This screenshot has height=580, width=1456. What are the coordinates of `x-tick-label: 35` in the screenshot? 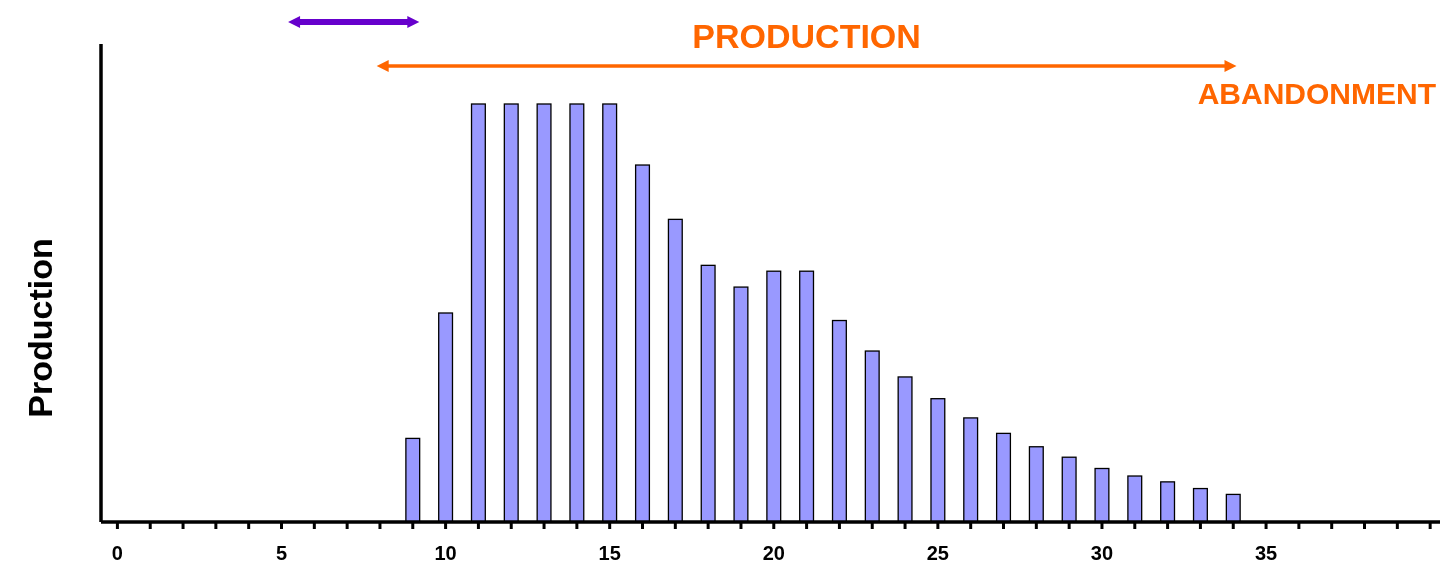 It's located at (1266, 553).